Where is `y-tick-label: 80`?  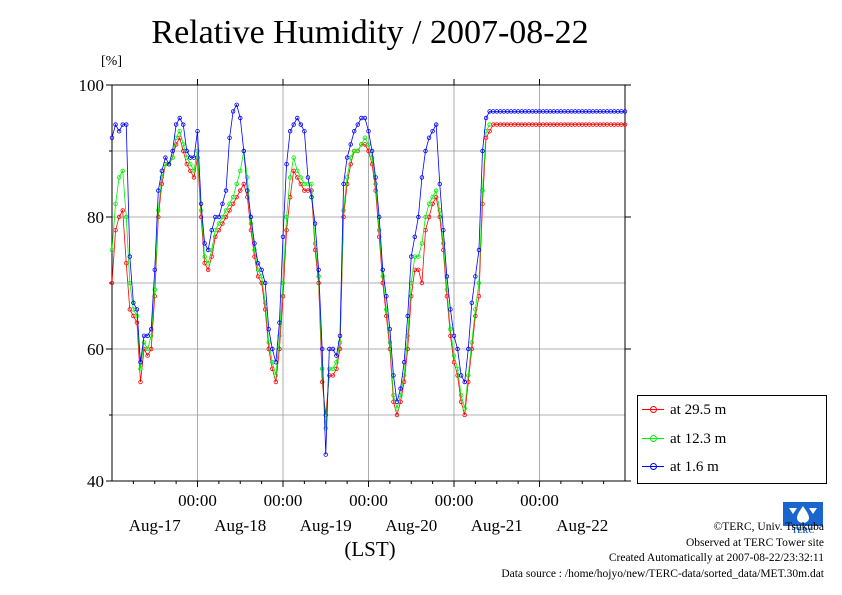
y-tick-label: 80 is located at coordinates (95, 217).